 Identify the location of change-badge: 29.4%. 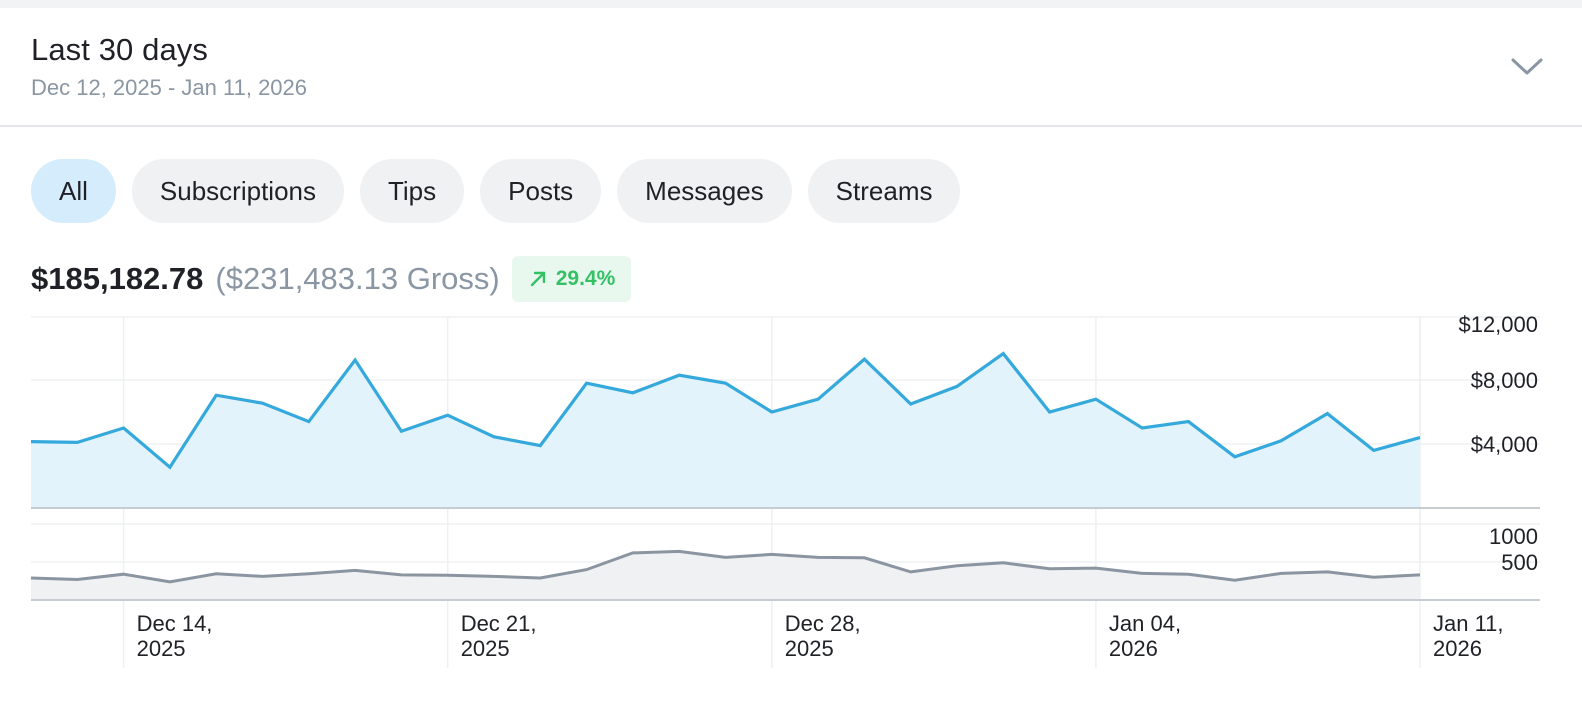
(571, 279).